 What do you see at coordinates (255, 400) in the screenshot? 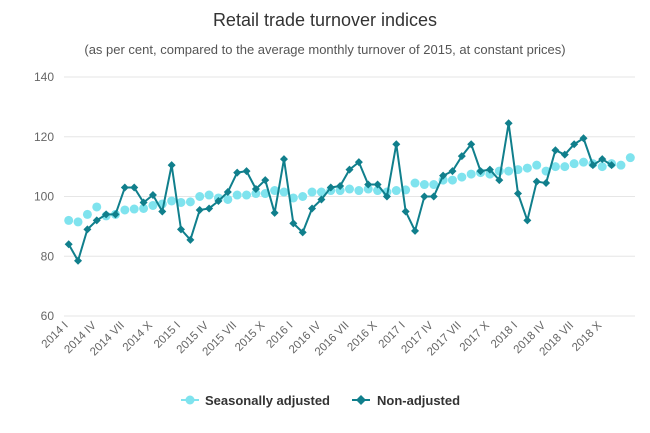
I see `legend-item-seasonally-adjusted: Seasonally adjusted` at bounding box center [255, 400].